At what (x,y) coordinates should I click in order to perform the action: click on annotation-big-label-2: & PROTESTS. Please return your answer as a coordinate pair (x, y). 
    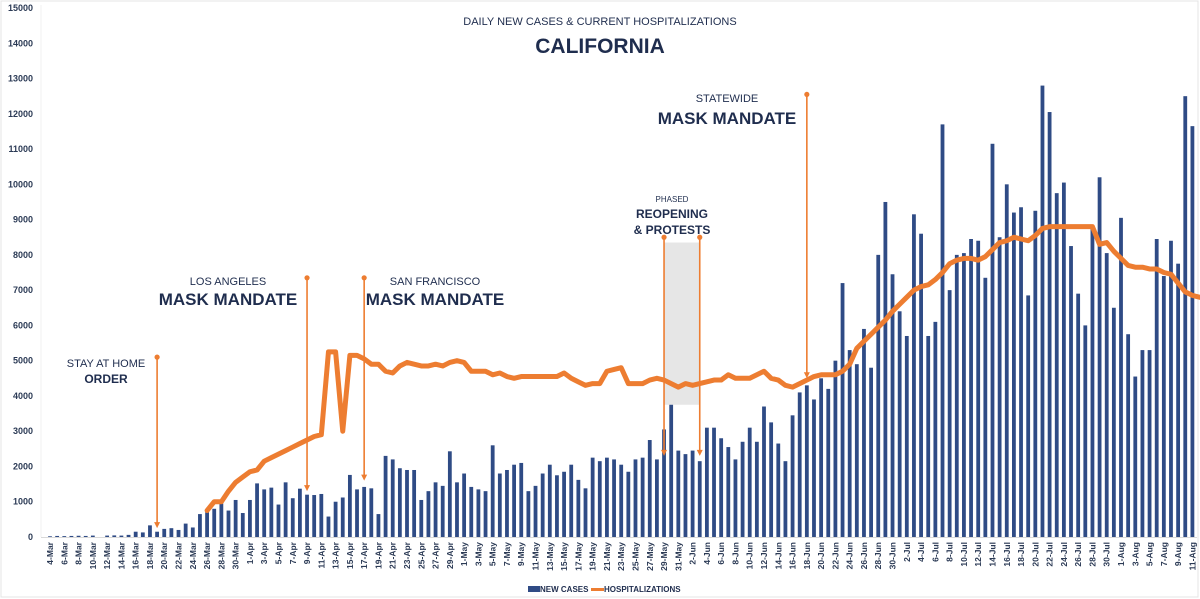
    Looking at the image, I should click on (672, 230).